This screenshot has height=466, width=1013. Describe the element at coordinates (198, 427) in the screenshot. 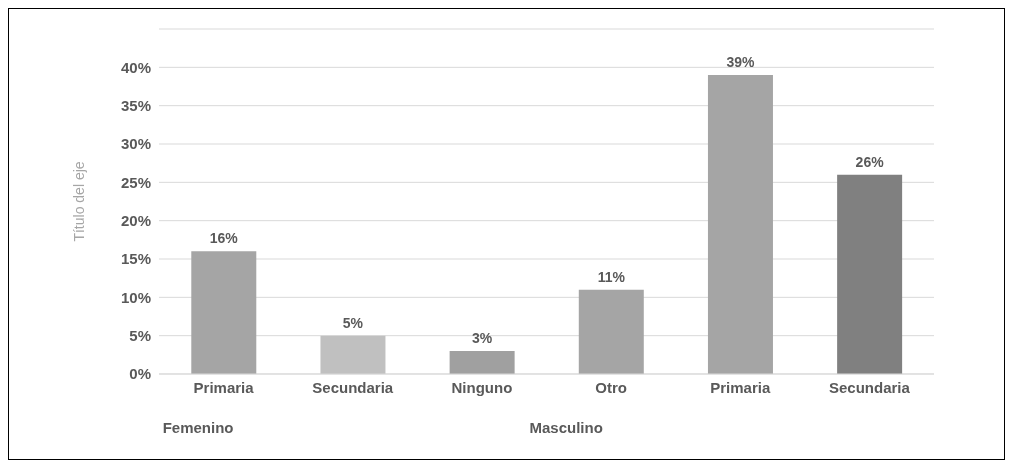

I see `text: Femenino` at that location.